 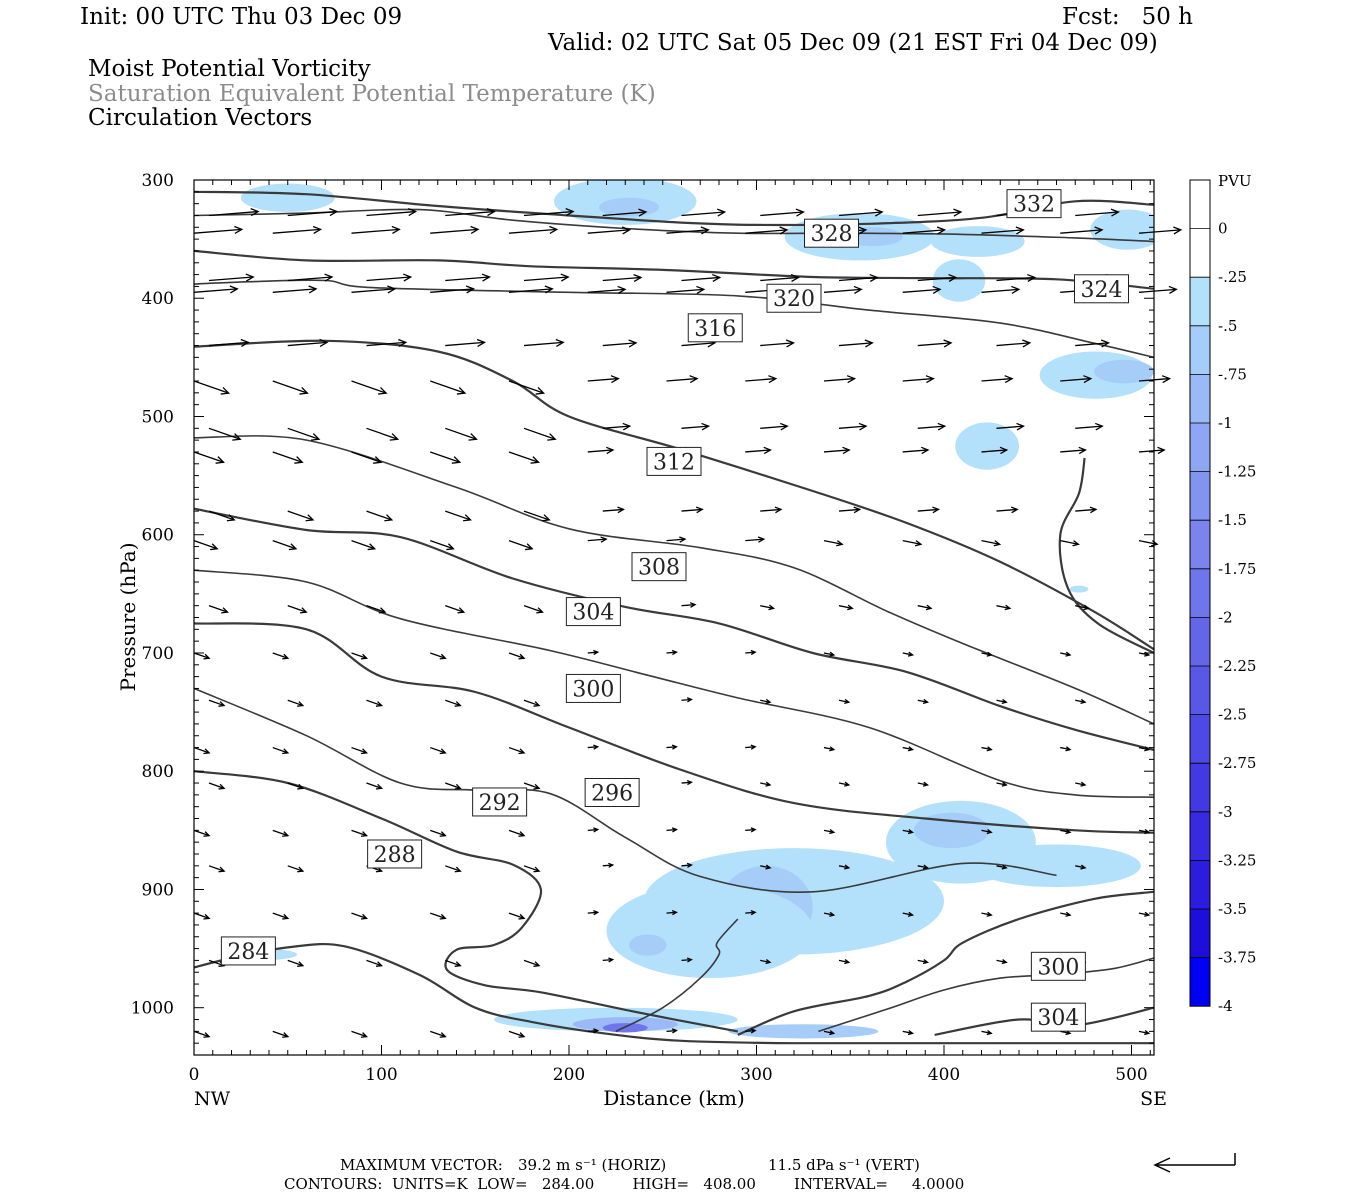 What do you see at coordinates (569, 1075) in the screenshot?
I see `x-tick-label: 200` at bounding box center [569, 1075].